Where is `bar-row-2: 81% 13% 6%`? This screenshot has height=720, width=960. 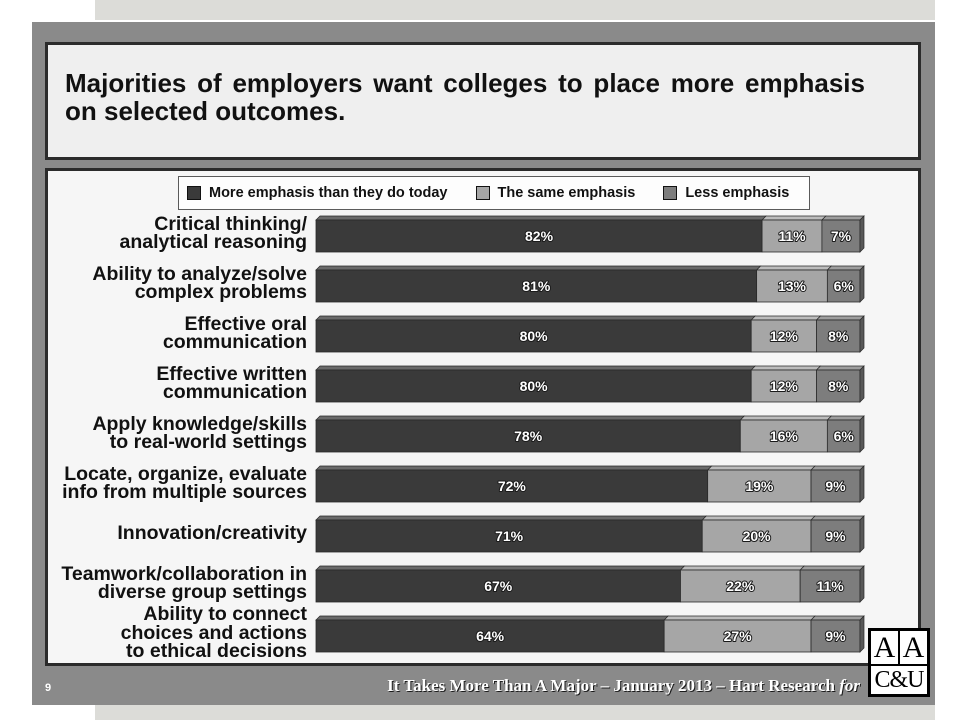 bar-row-2: 81% 13% 6% is located at coordinates (590, 284).